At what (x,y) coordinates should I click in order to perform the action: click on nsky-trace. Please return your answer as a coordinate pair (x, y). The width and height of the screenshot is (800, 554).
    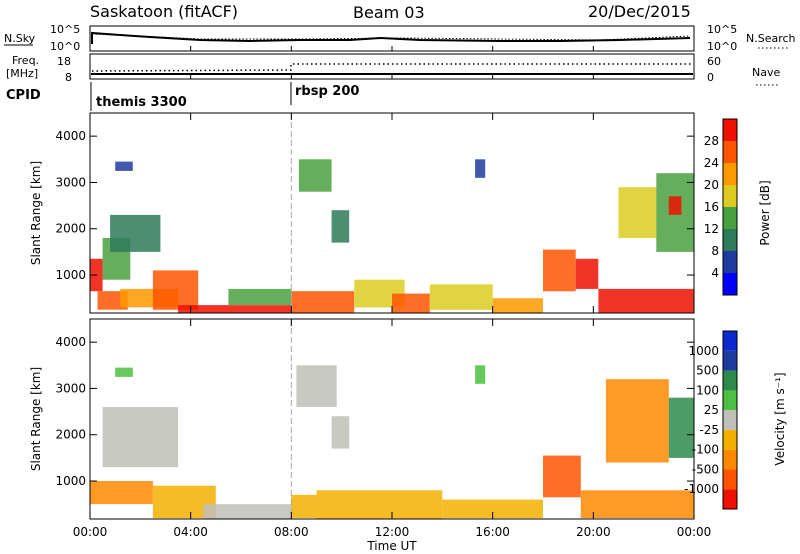
    Looking at the image, I should click on (391, 37).